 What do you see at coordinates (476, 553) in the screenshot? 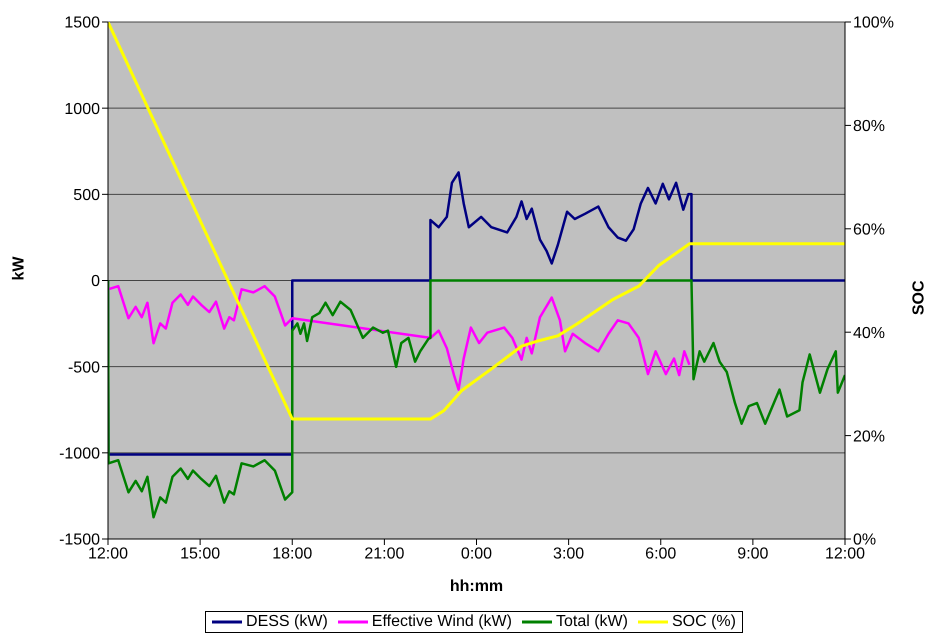
I see `x-tick-label: 0:00` at bounding box center [476, 553].